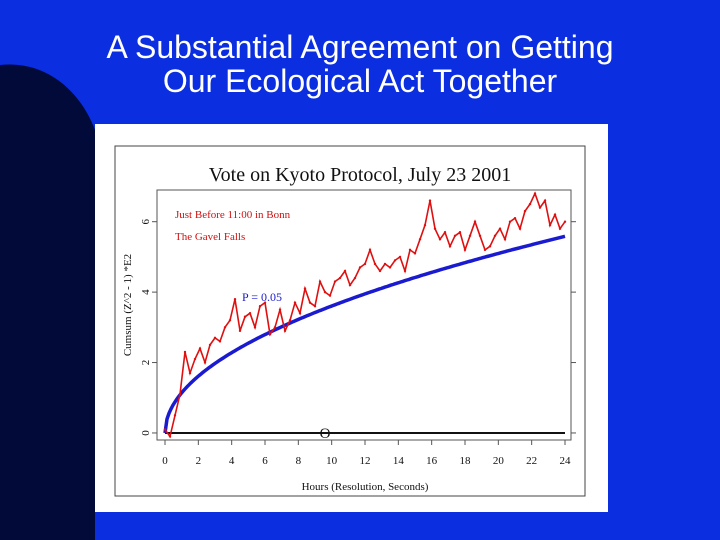 The image size is (720, 540). What do you see at coordinates (365, 487) in the screenshot?
I see `x-axis-label: Hours (Resolution, Seconds)` at bounding box center [365, 487].